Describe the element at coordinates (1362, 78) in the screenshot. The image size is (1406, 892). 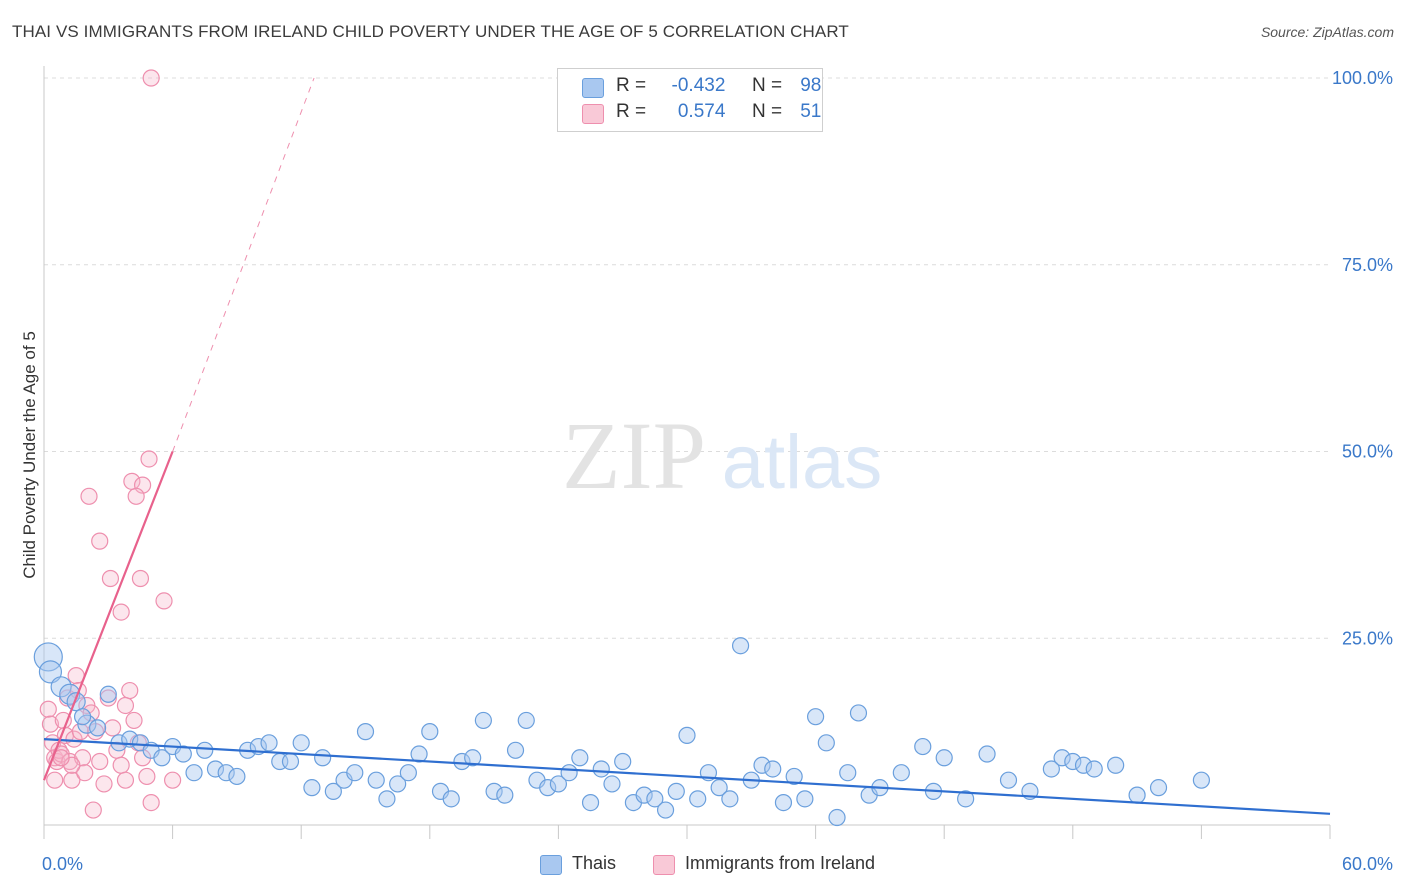
I see `y-tick-label: 100.0%` at that location.